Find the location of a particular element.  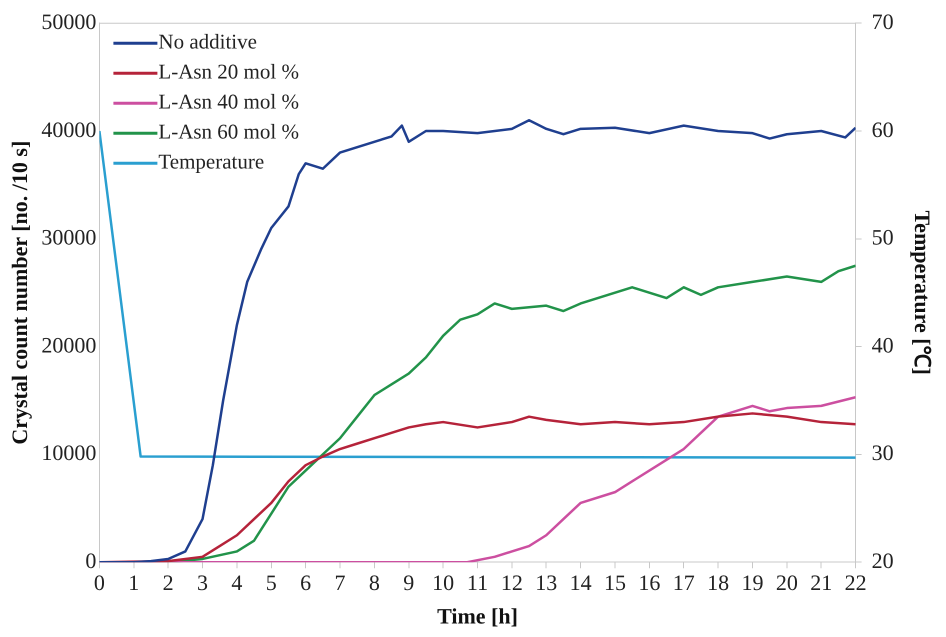

x-tick-label: 14 is located at coordinates (581, 583).